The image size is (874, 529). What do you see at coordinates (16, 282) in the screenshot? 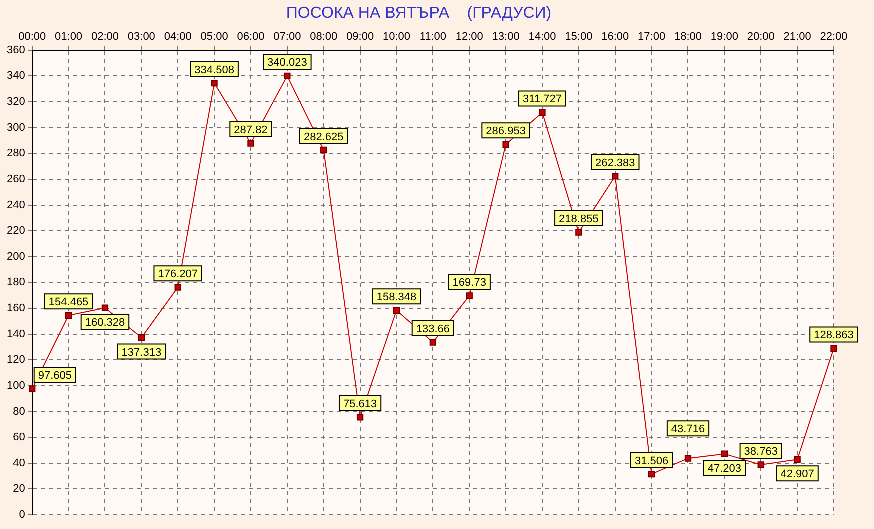
I see `y-tick-label: 180` at bounding box center [16, 282].